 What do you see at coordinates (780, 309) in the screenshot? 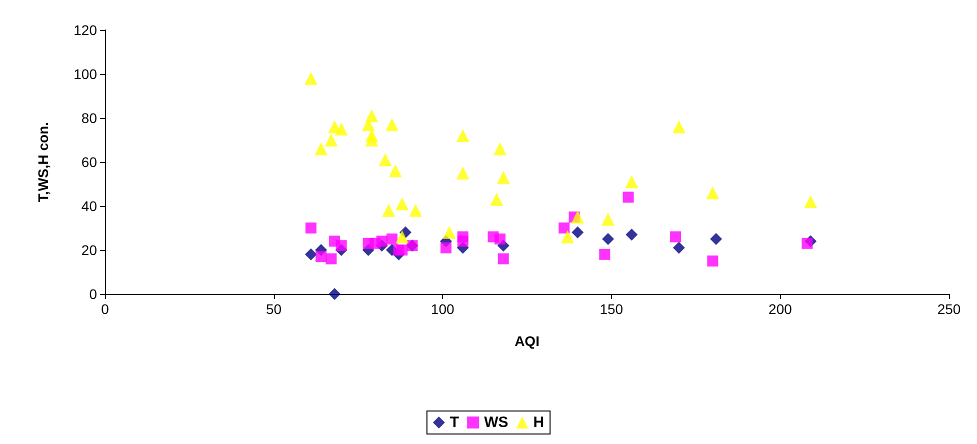
I see `x-tick-label: 200` at bounding box center [780, 309].